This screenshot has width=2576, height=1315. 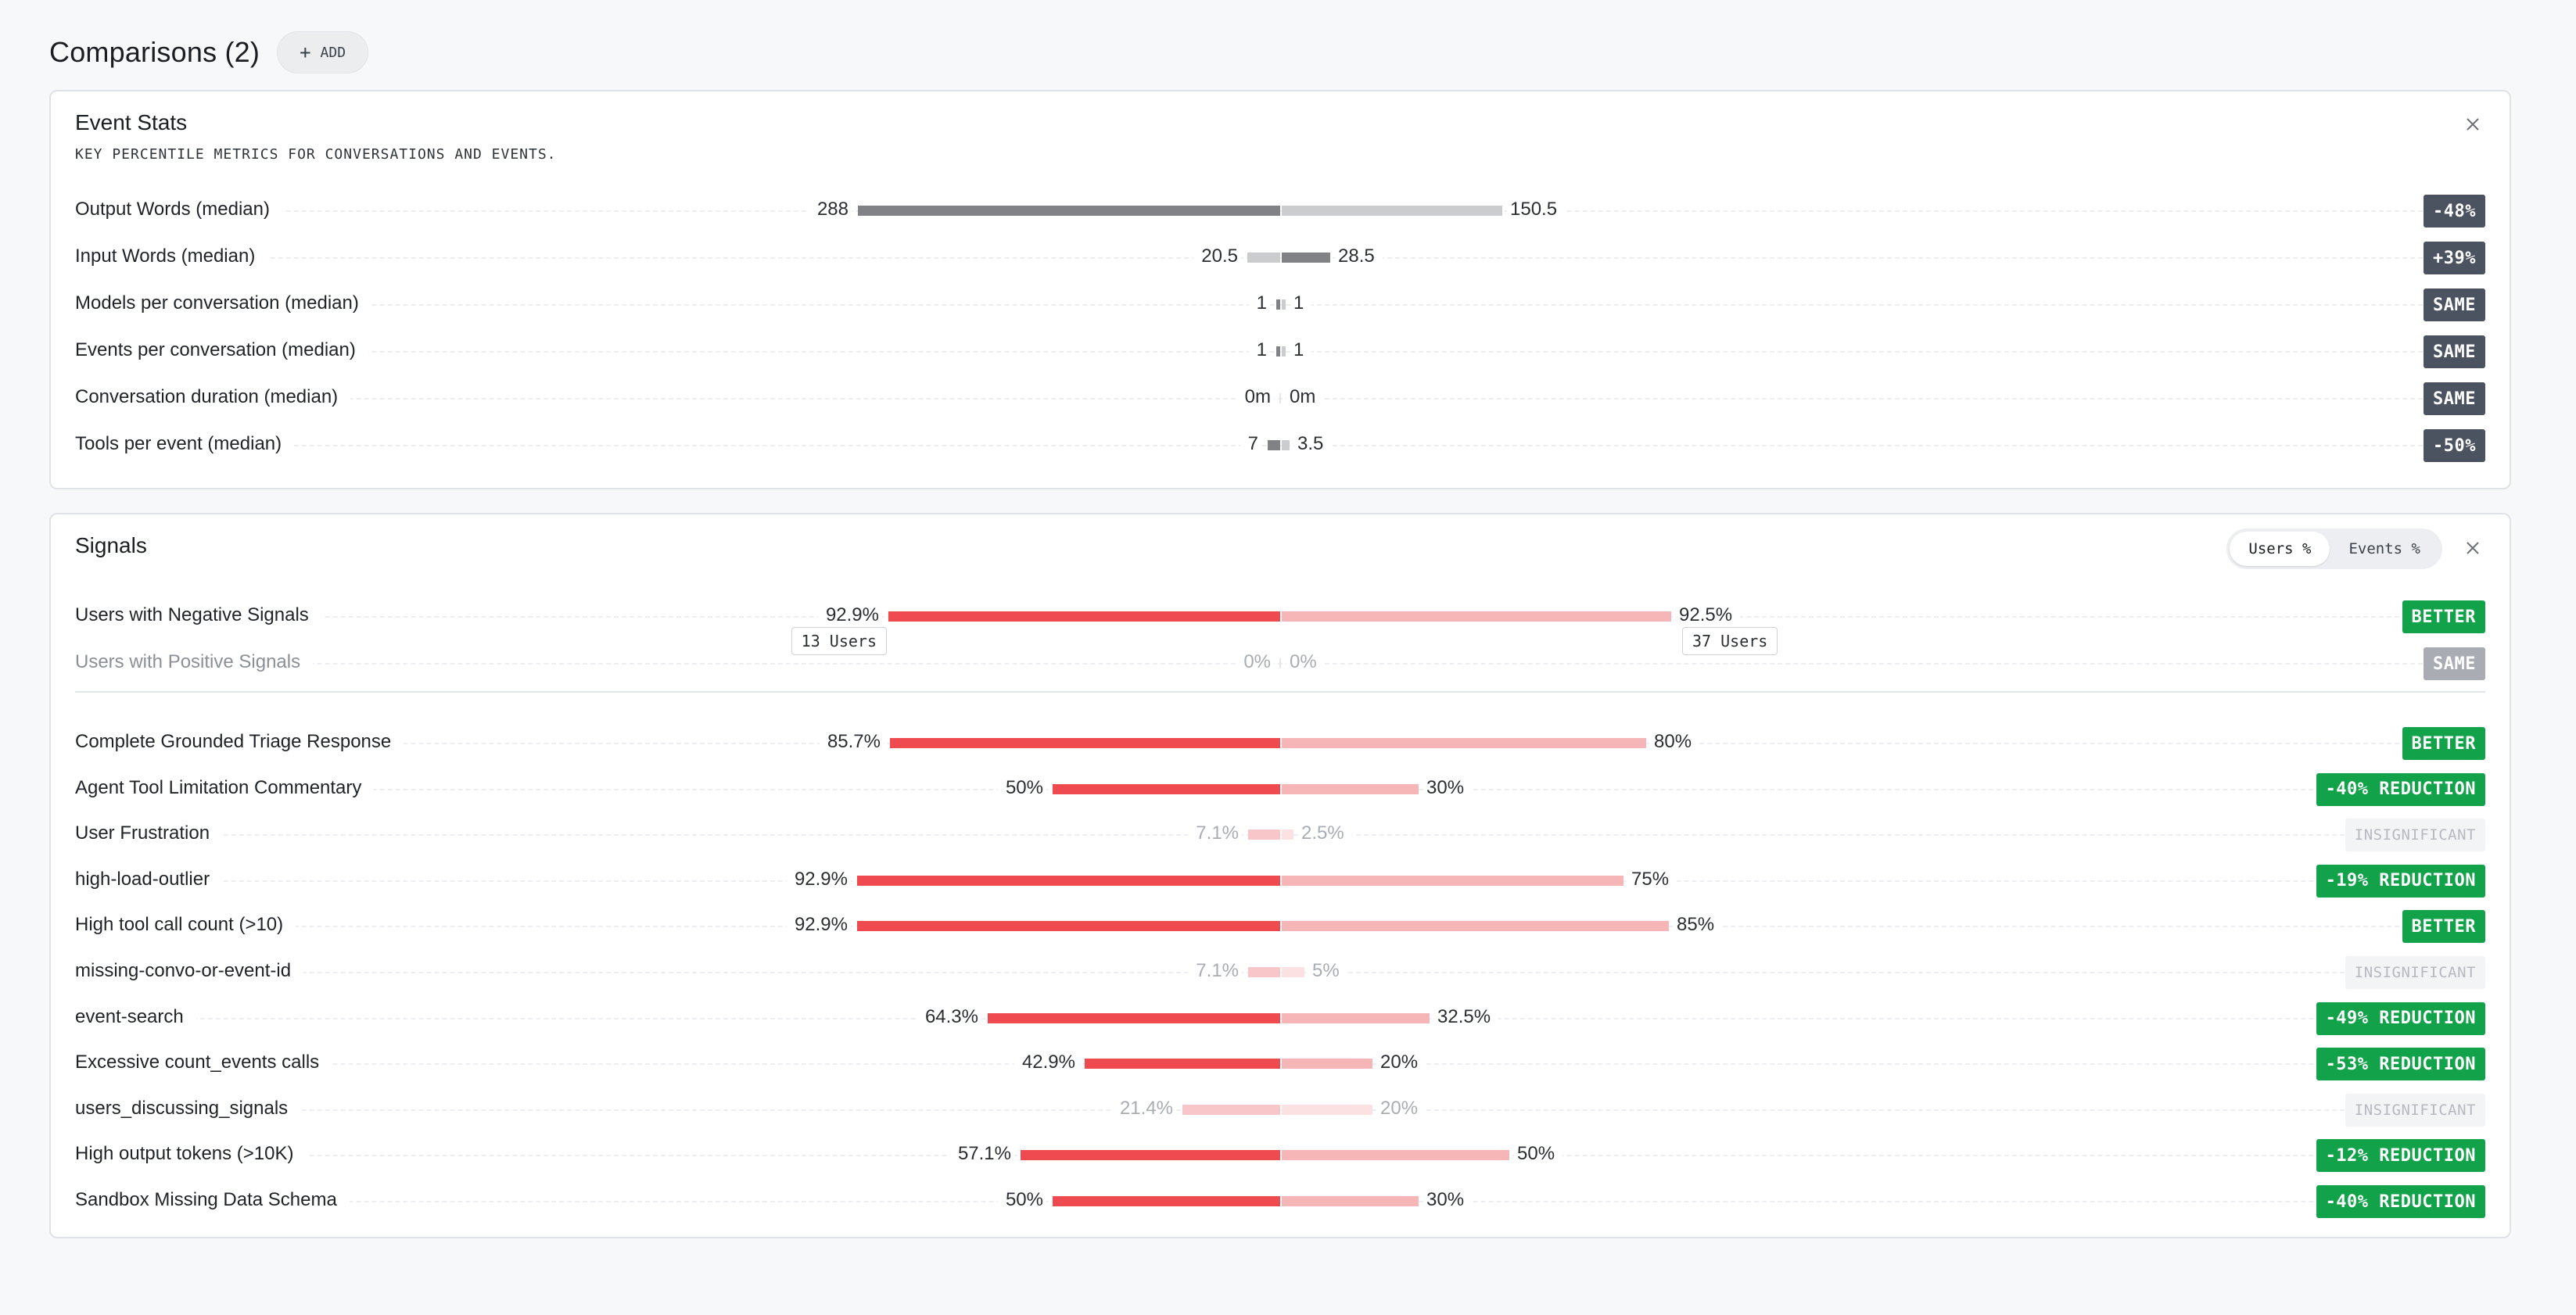 What do you see at coordinates (981, 1154) in the screenshot?
I see `value-left: 57.1%` at bounding box center [981, 1154].